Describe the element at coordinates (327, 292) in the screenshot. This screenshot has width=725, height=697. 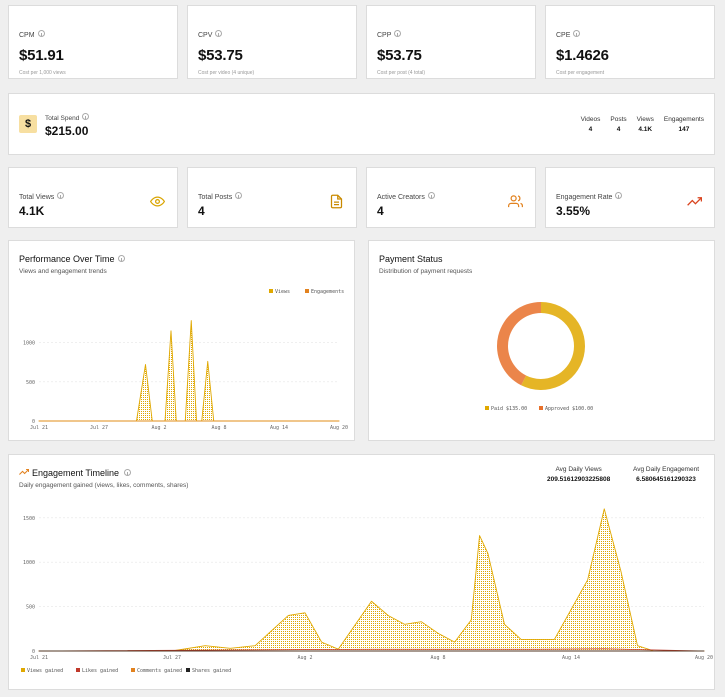
I see `legend-label: Engagements` at that location.